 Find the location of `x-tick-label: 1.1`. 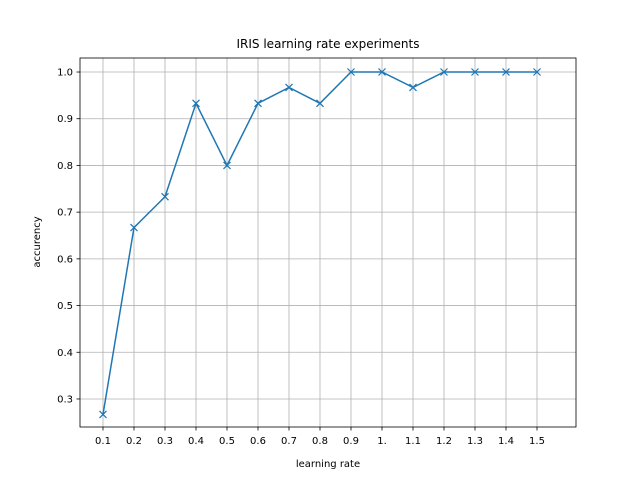

x-tick-label: 1.1 is located at coordinates (413, 441).